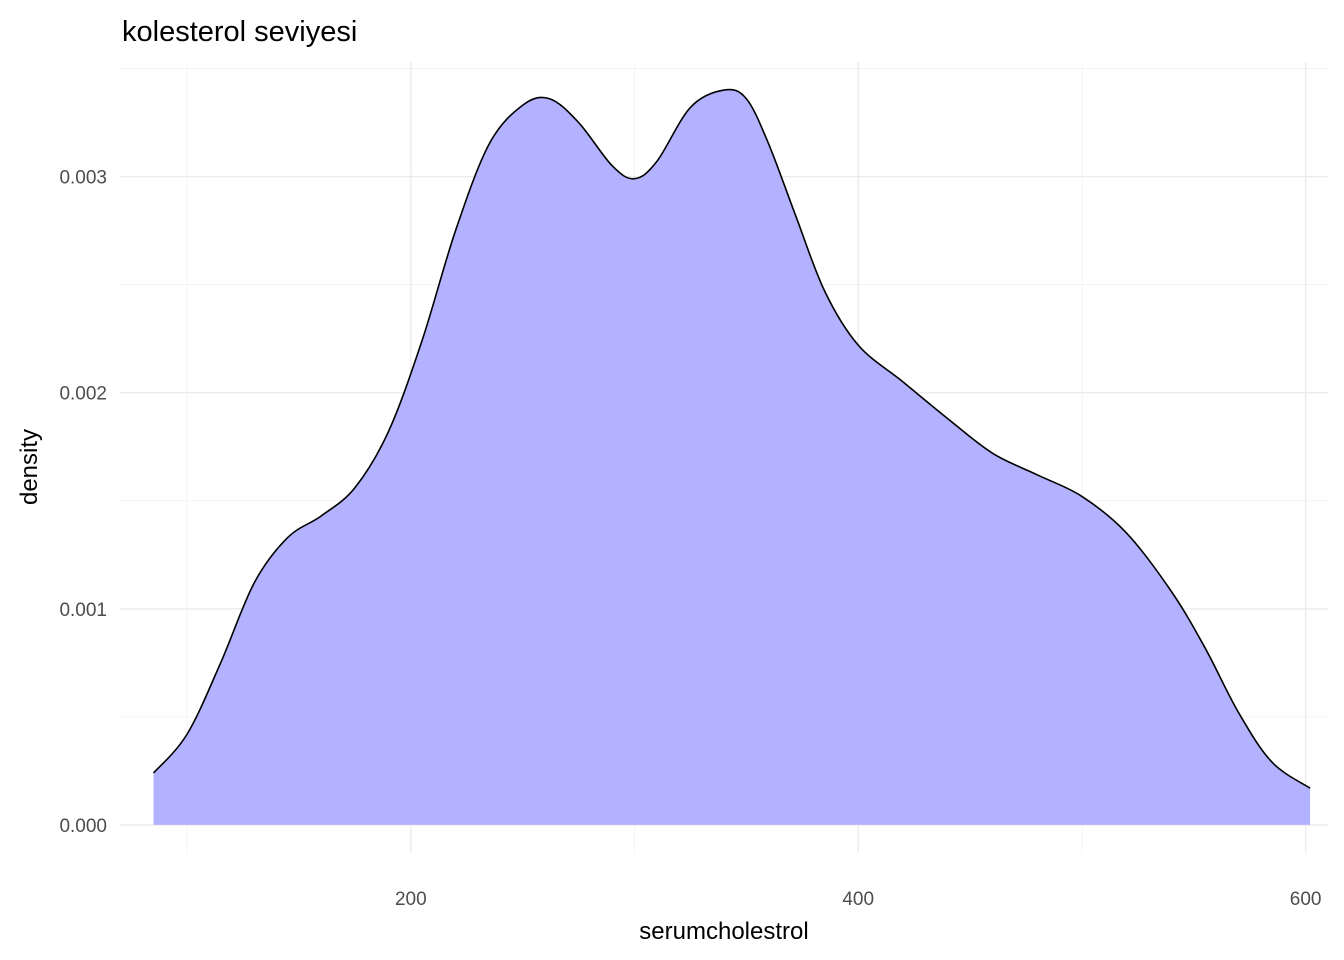 Image resolution: width=1344 pixels, height=960 pixels. Describe the element at coordinates (411, 899) in the screenshot. I see `x-tick-label: 200` at that location.